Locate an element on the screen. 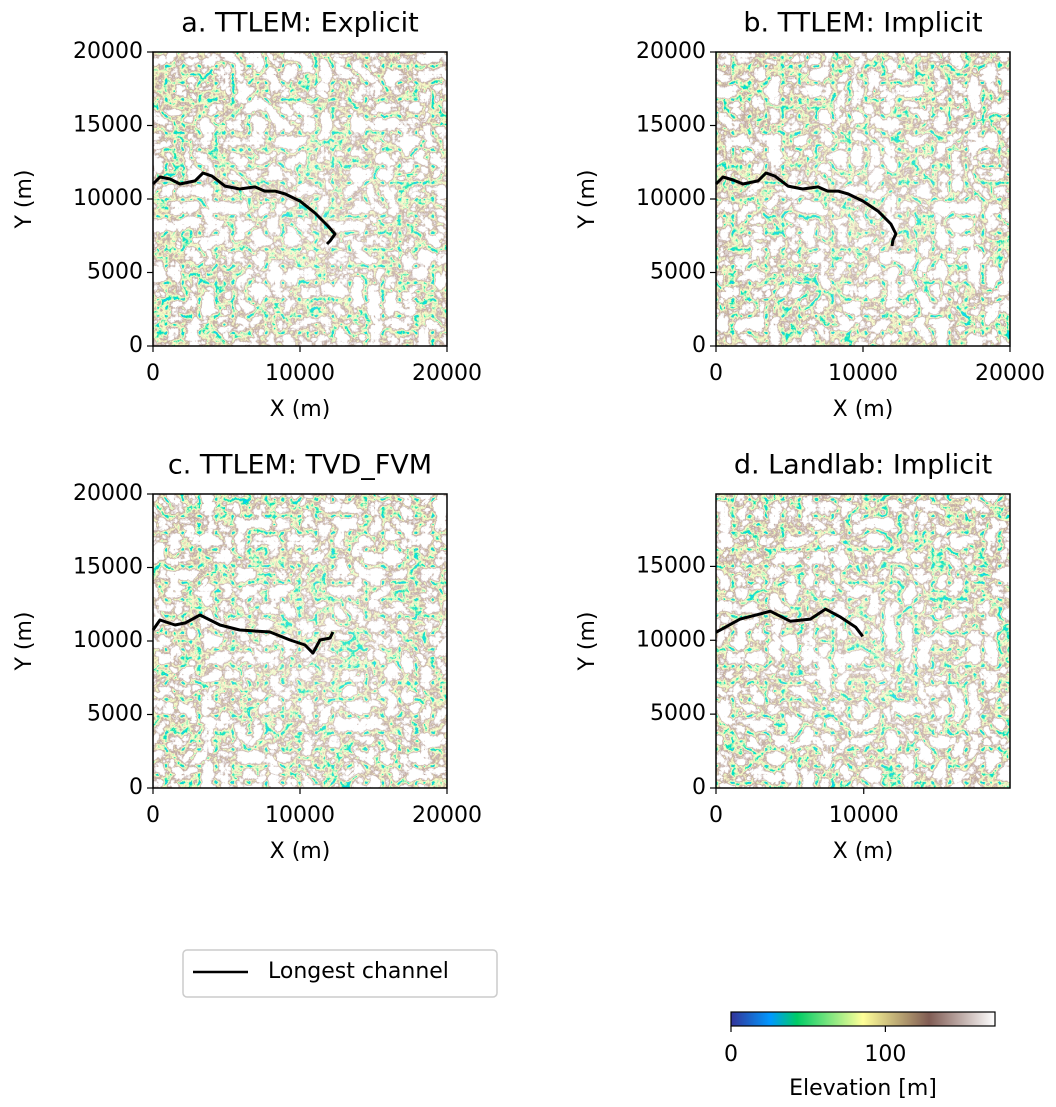  colorbar-tick-label: 100 is located at coordinates (885, 1054).